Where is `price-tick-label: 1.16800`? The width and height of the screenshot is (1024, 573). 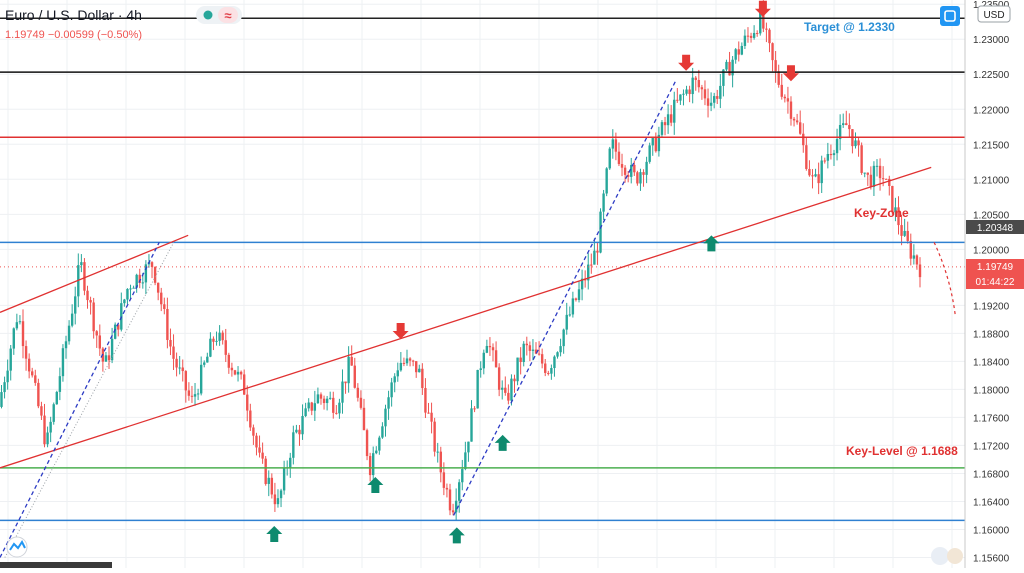
price-tick-label: 1.16800 is located at coordinates (991, 474).